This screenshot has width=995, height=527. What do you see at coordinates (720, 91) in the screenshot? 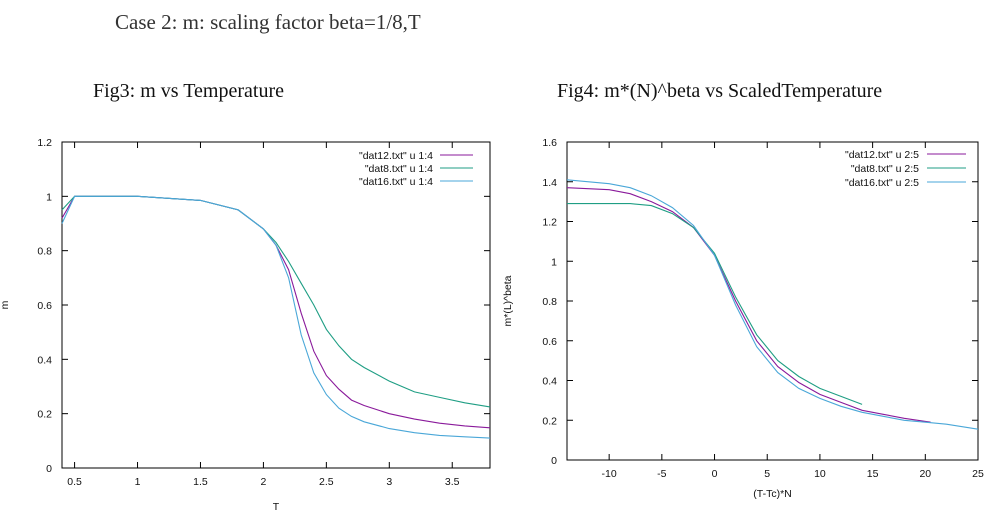
I see `fig4-title: Fig4: m*(N)^beta vs ScaledTemperature` at bounding box center [720, 91].